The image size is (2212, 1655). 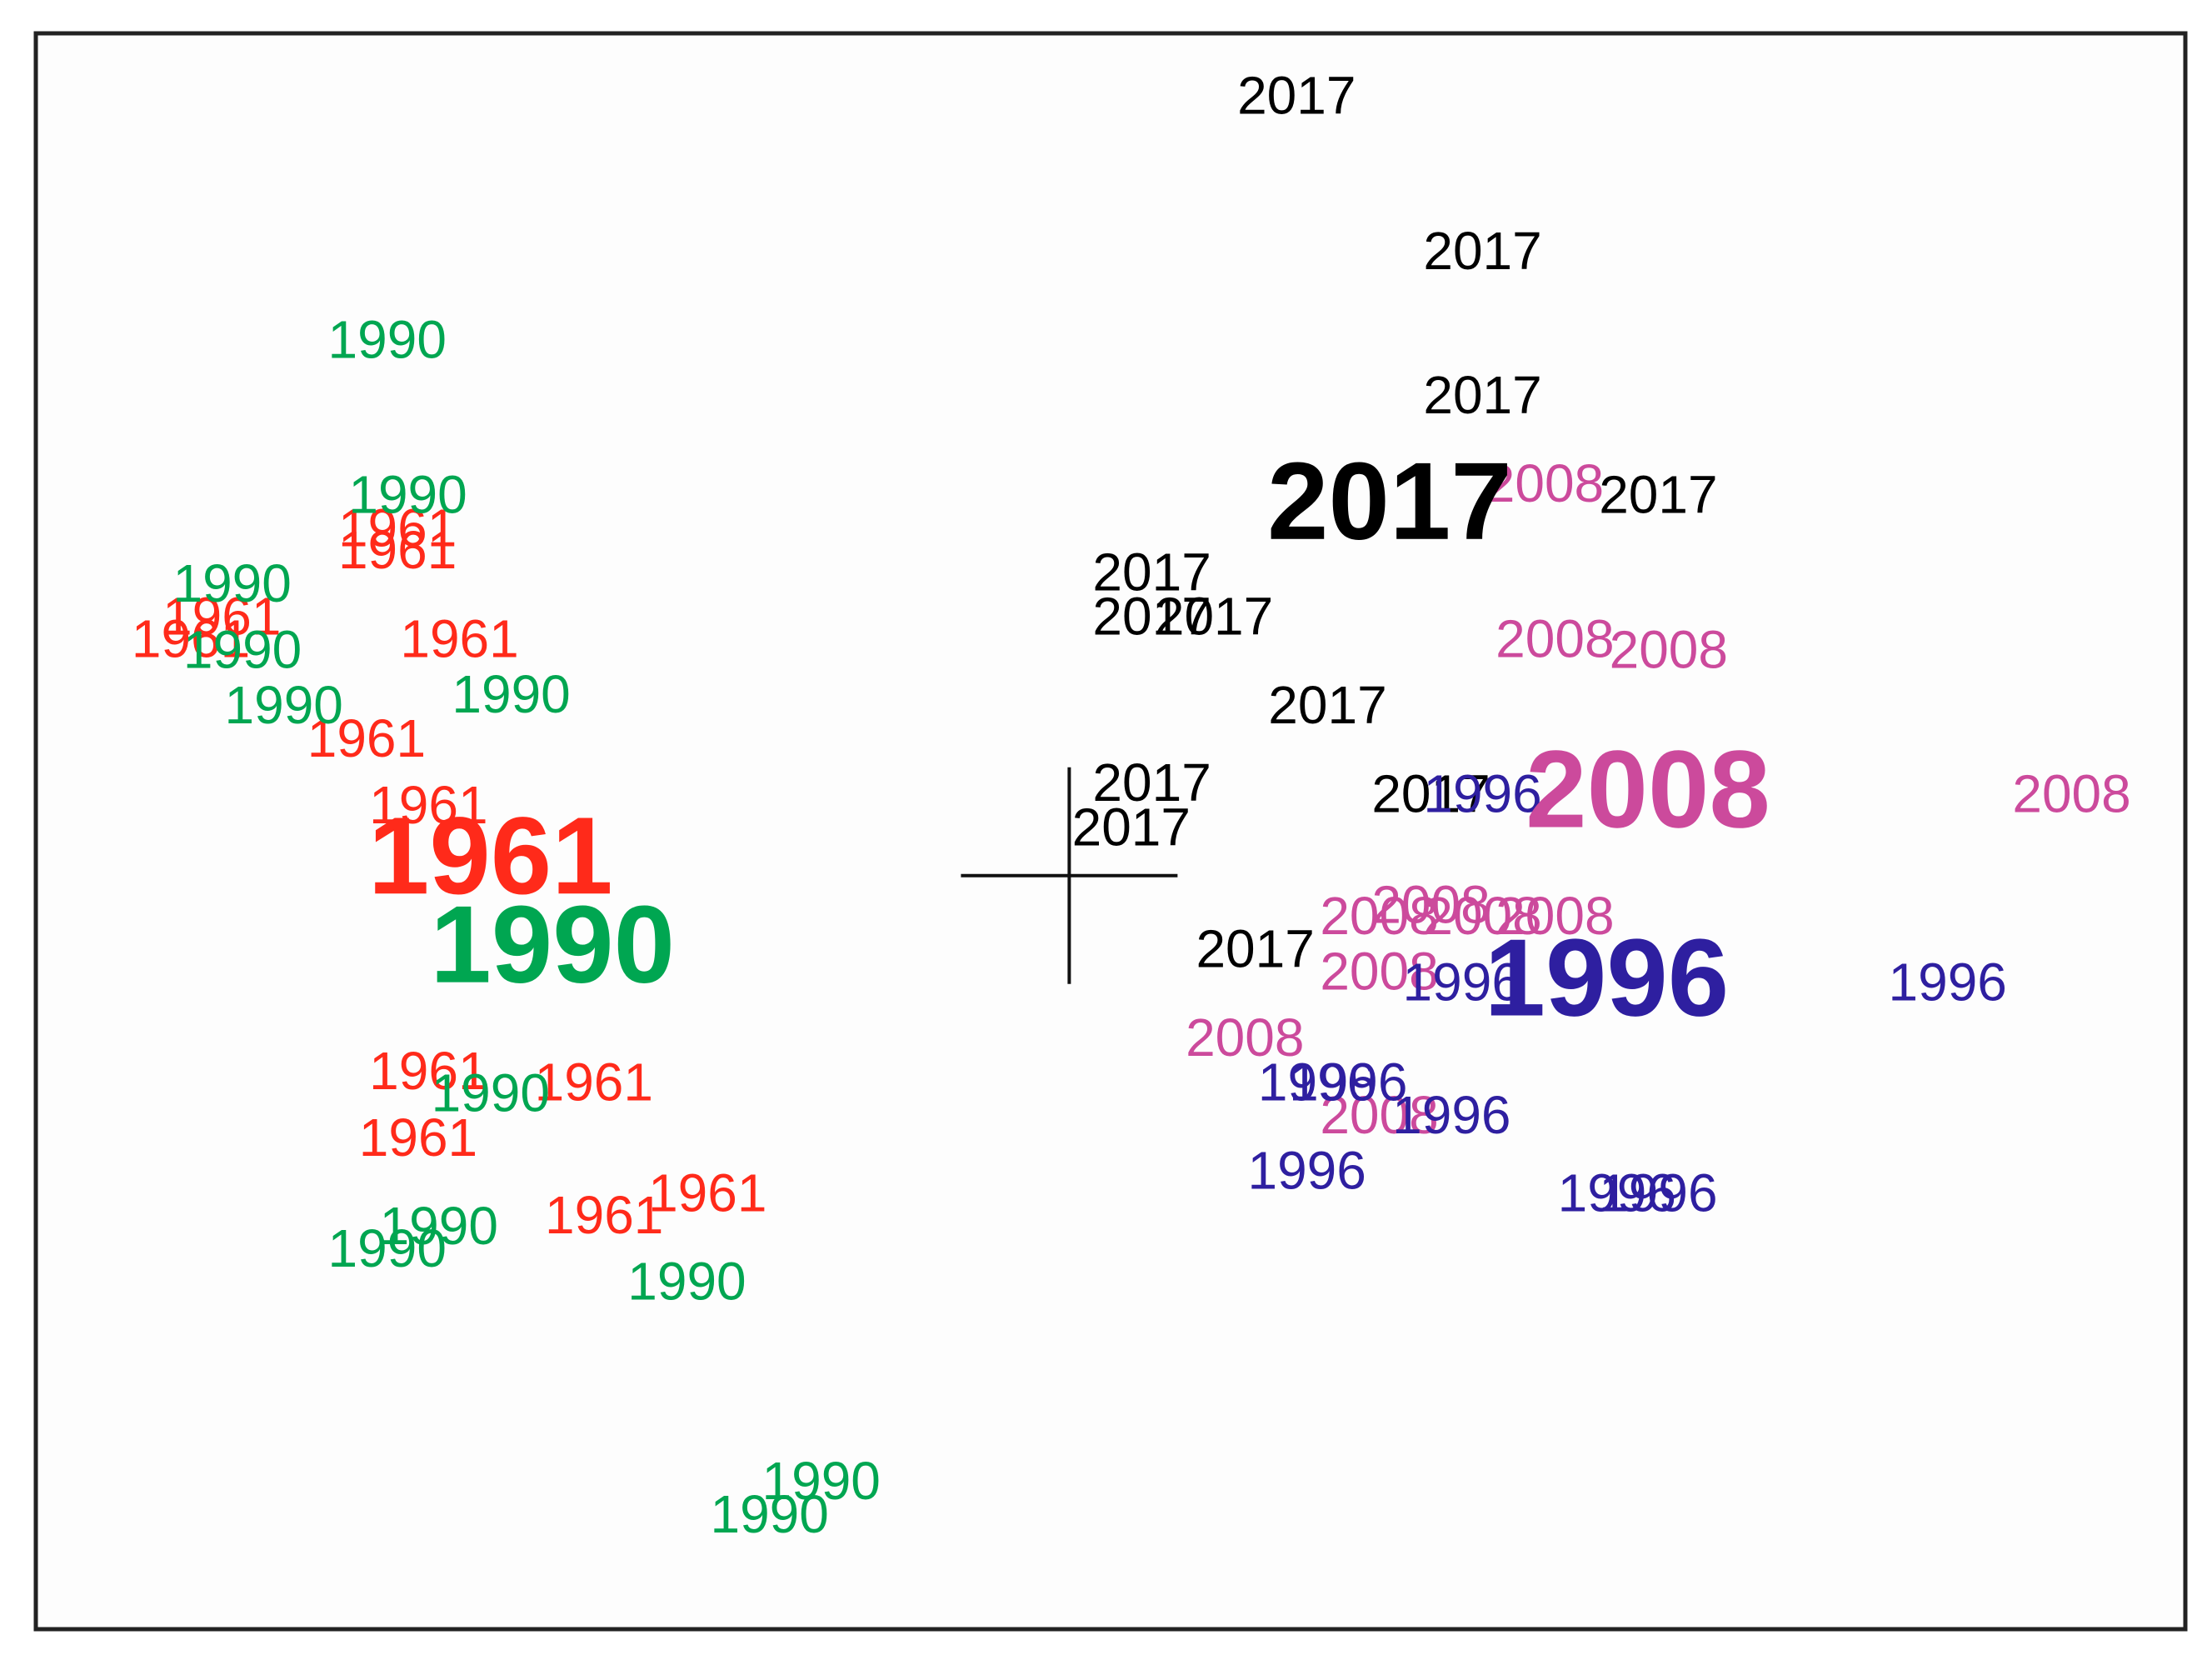 What do you see at coordinates (1069, 875) in the screenshot?
I see `origin-cross` at bounding box center [1069, 875].